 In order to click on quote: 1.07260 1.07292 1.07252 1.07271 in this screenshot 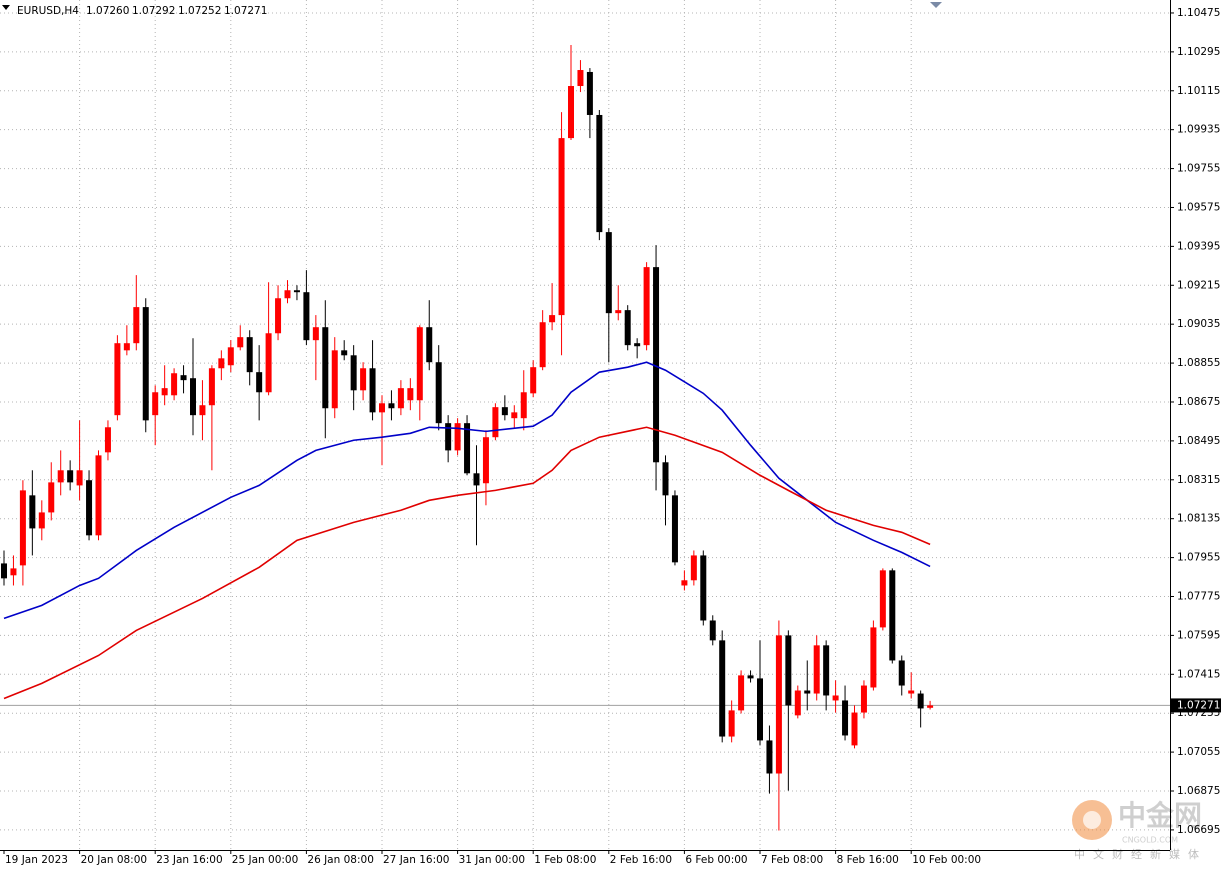, I will do `click(176, 11)`.